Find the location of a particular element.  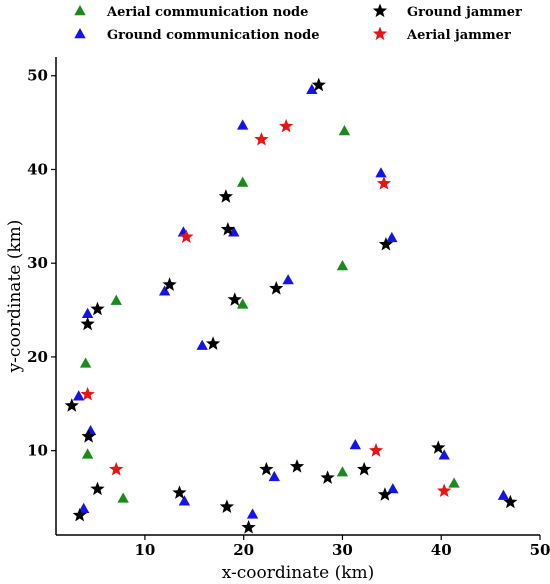

y-tick-label: 20 is located at coordinates (37, 357).